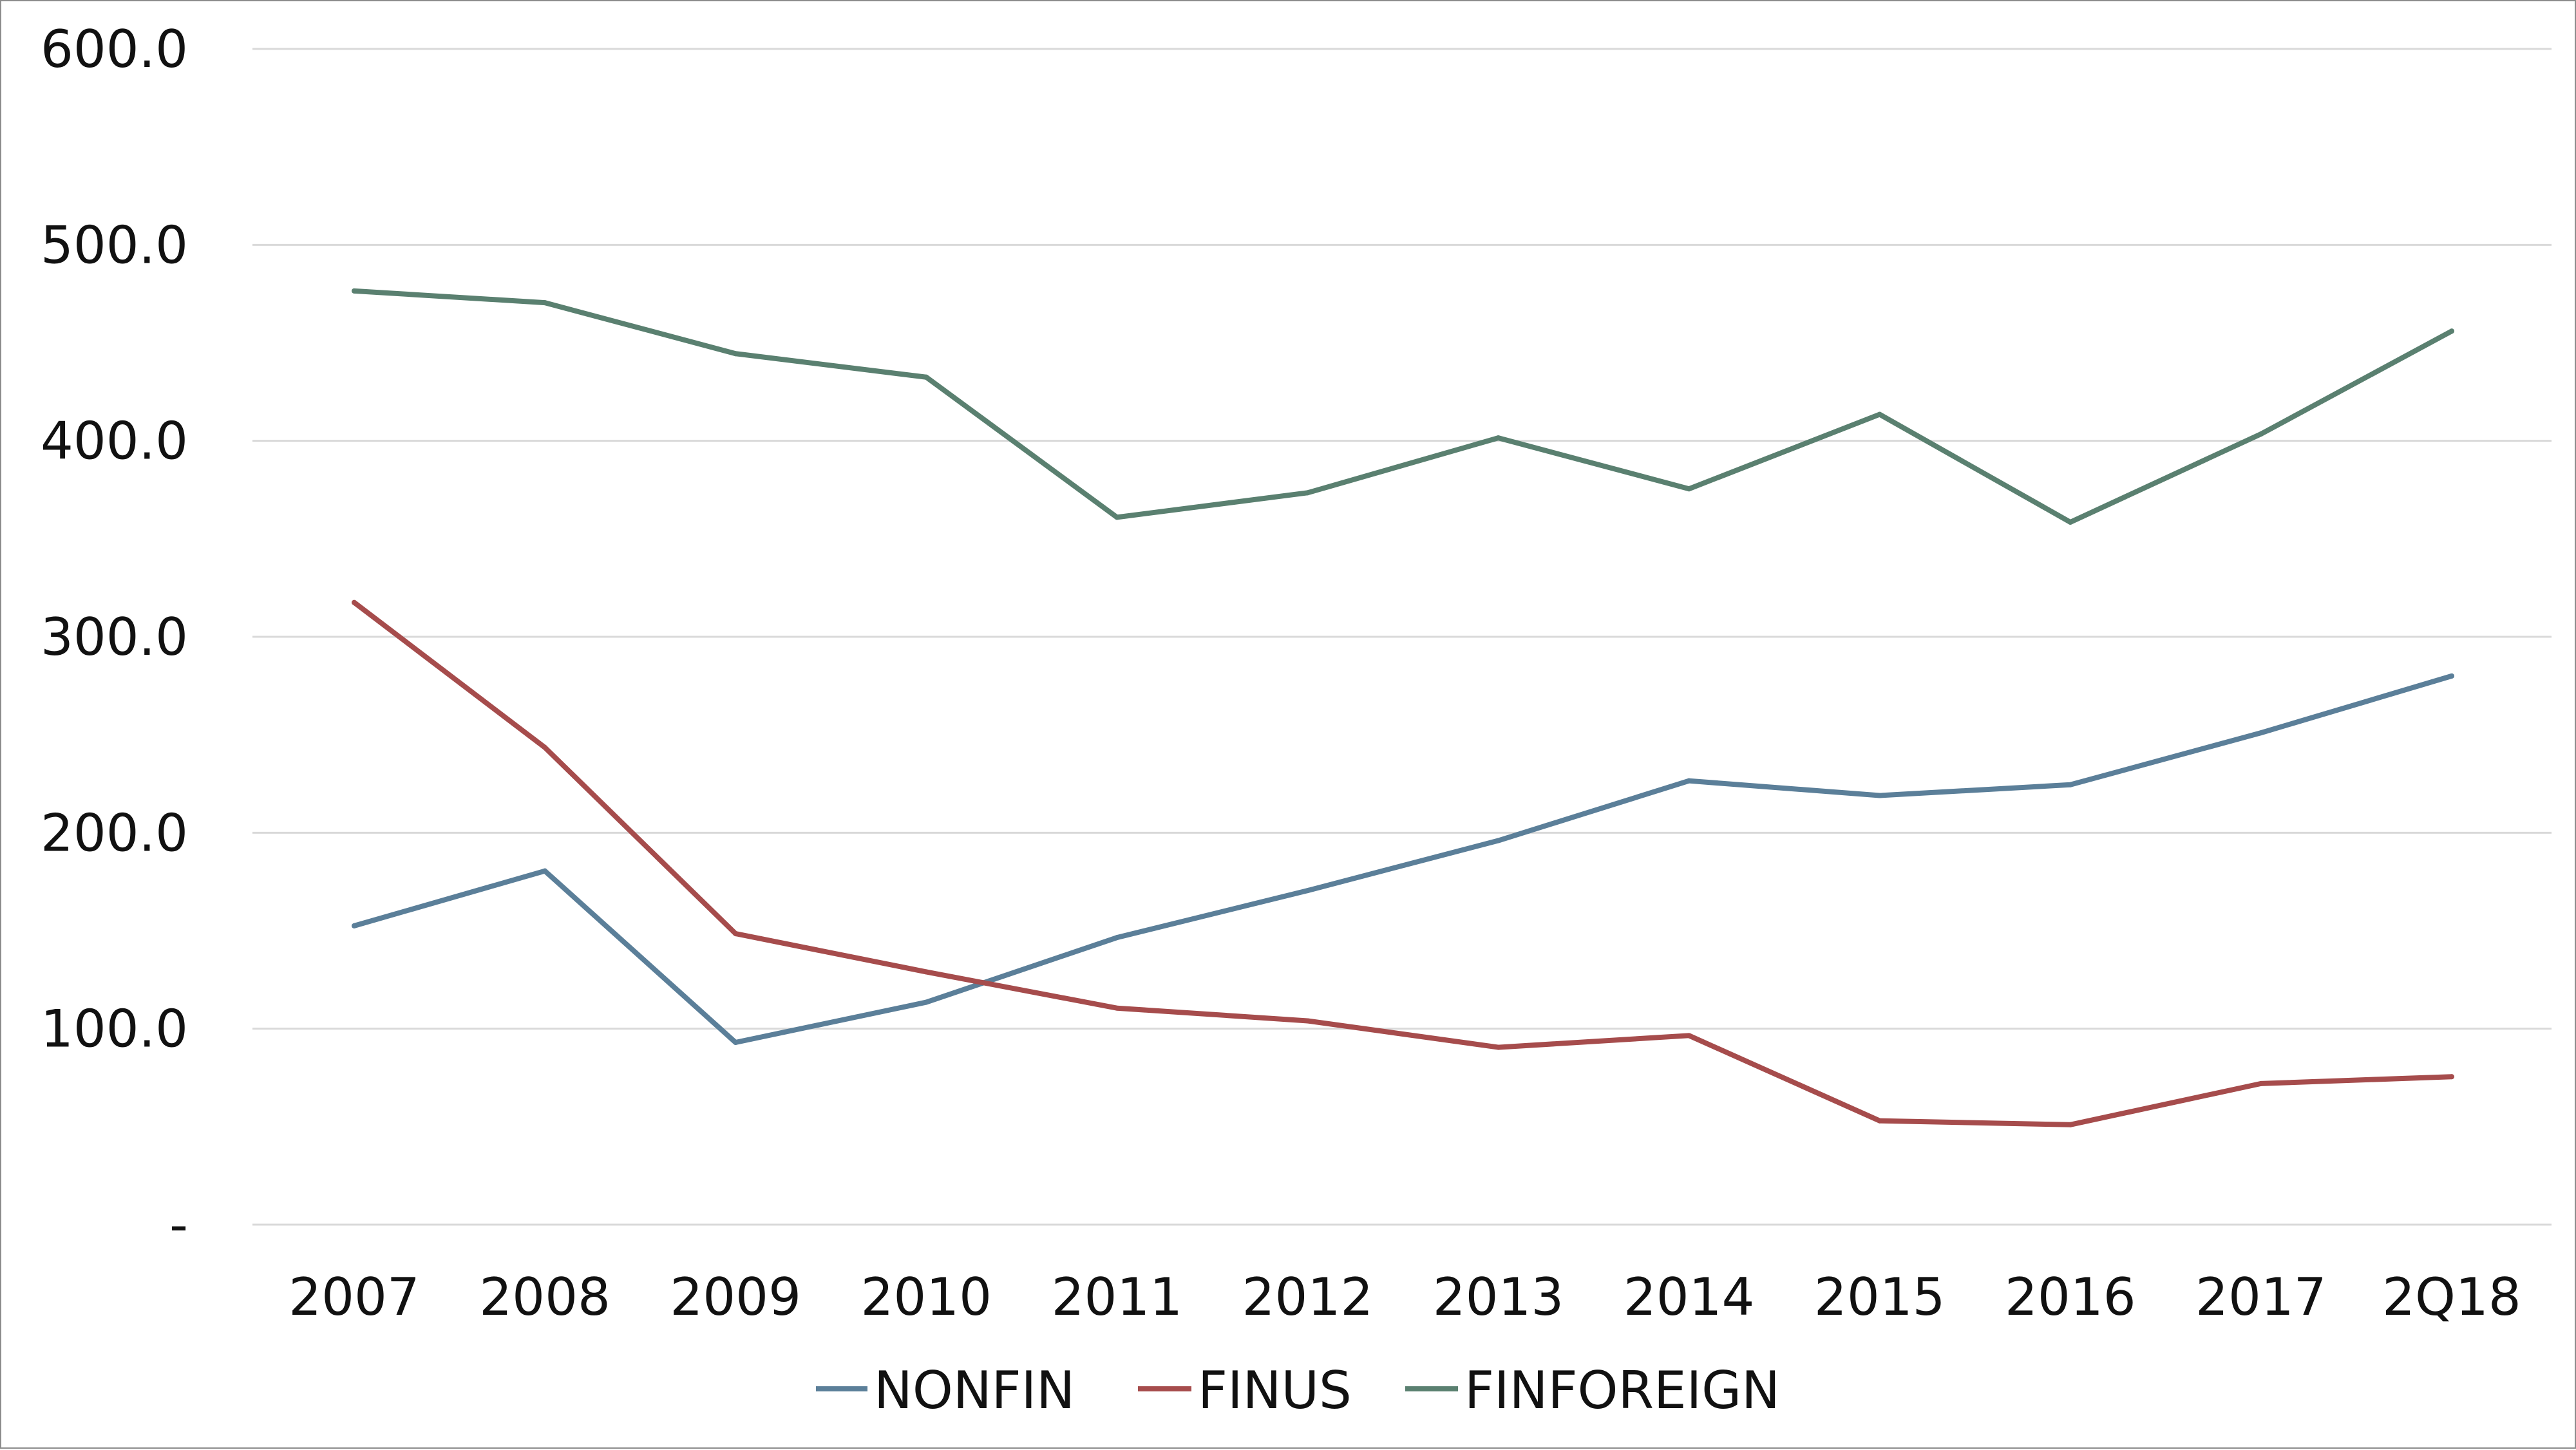 This screenshot has width=2576, height=1450. What do you see at coordinates (115, 49) in the screenshot?
I see `y-tick-label: 600.0` at bounding box center [115, 49].